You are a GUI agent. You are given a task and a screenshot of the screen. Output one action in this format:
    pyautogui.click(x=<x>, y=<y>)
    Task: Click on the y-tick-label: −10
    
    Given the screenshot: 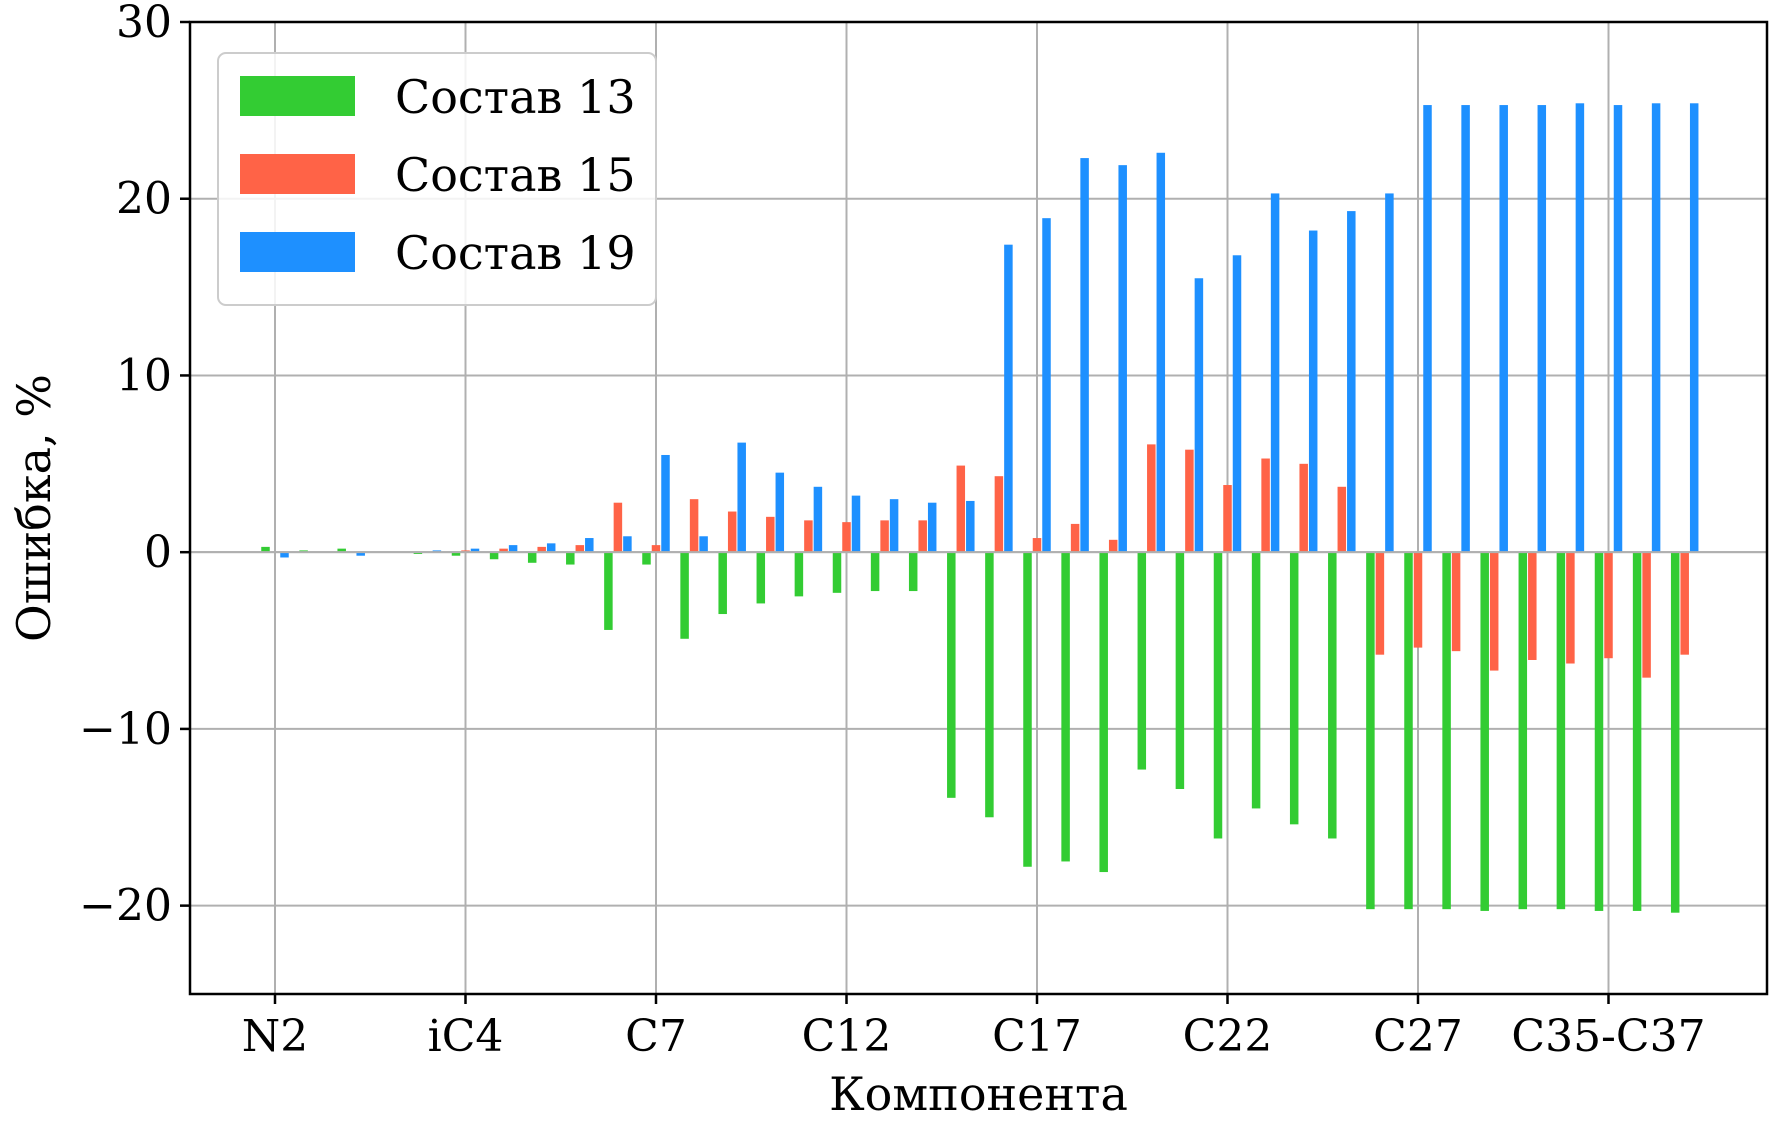 What is the action you would take?
    pyautogui.click(x=125, y=729)
    